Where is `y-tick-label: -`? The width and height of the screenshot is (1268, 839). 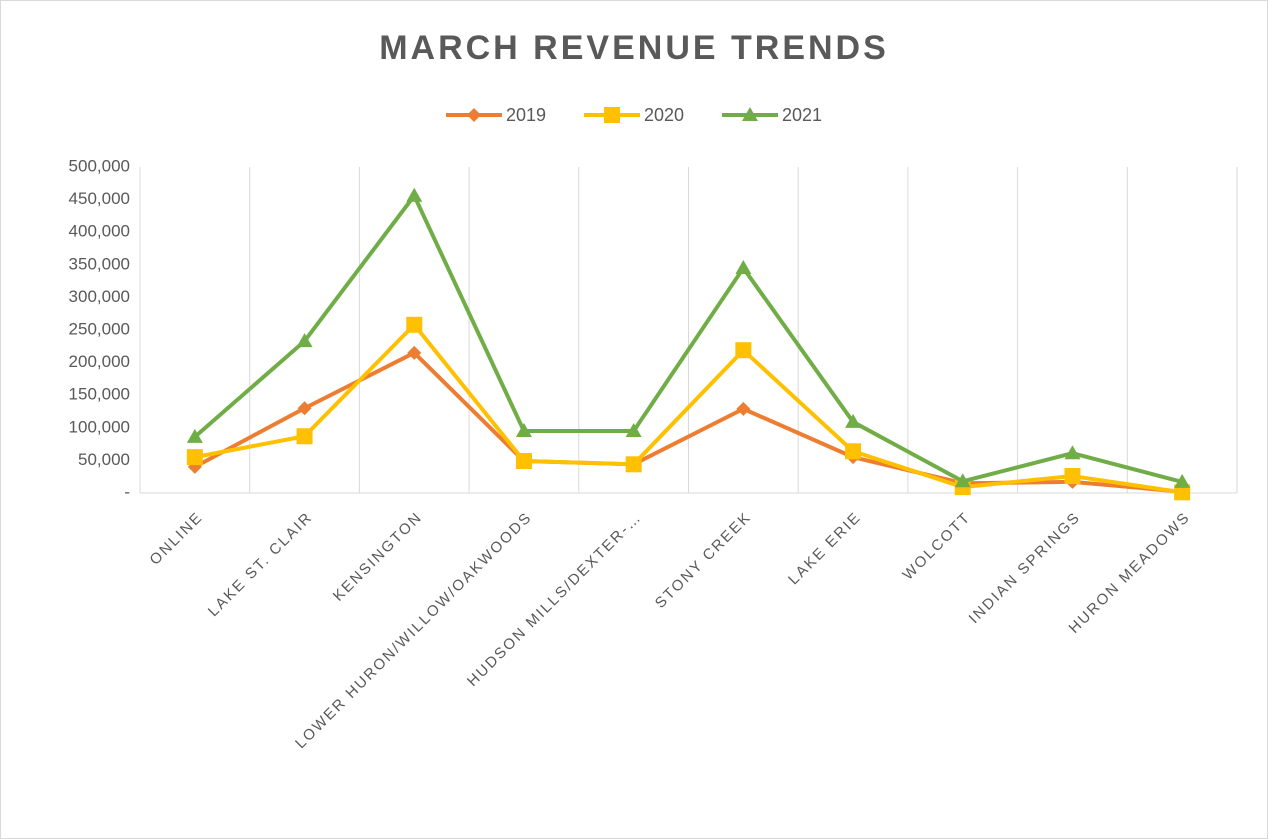
y-tick-label: - is located at coordinates (127, 491).